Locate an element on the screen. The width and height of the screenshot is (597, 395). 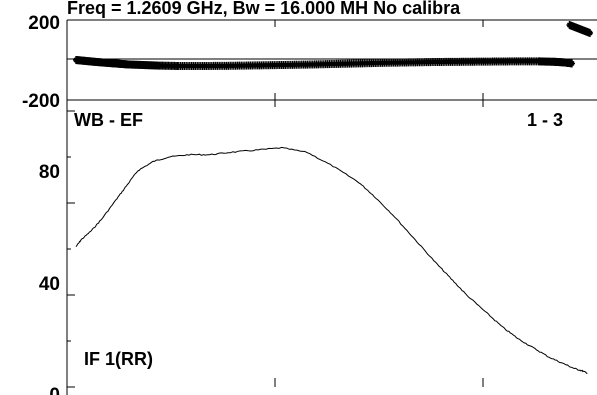
corner-label-1-3: 1 - 3 is located at coordinates (545, 120).